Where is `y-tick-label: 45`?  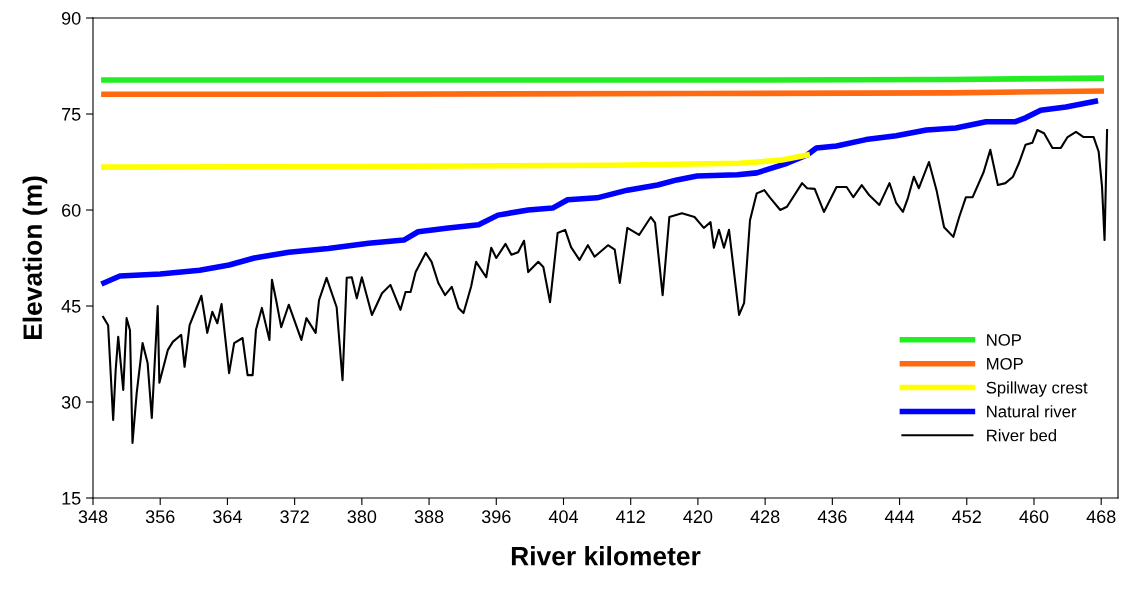 y-tick-label: 45 is located at coordinates (71, 306).